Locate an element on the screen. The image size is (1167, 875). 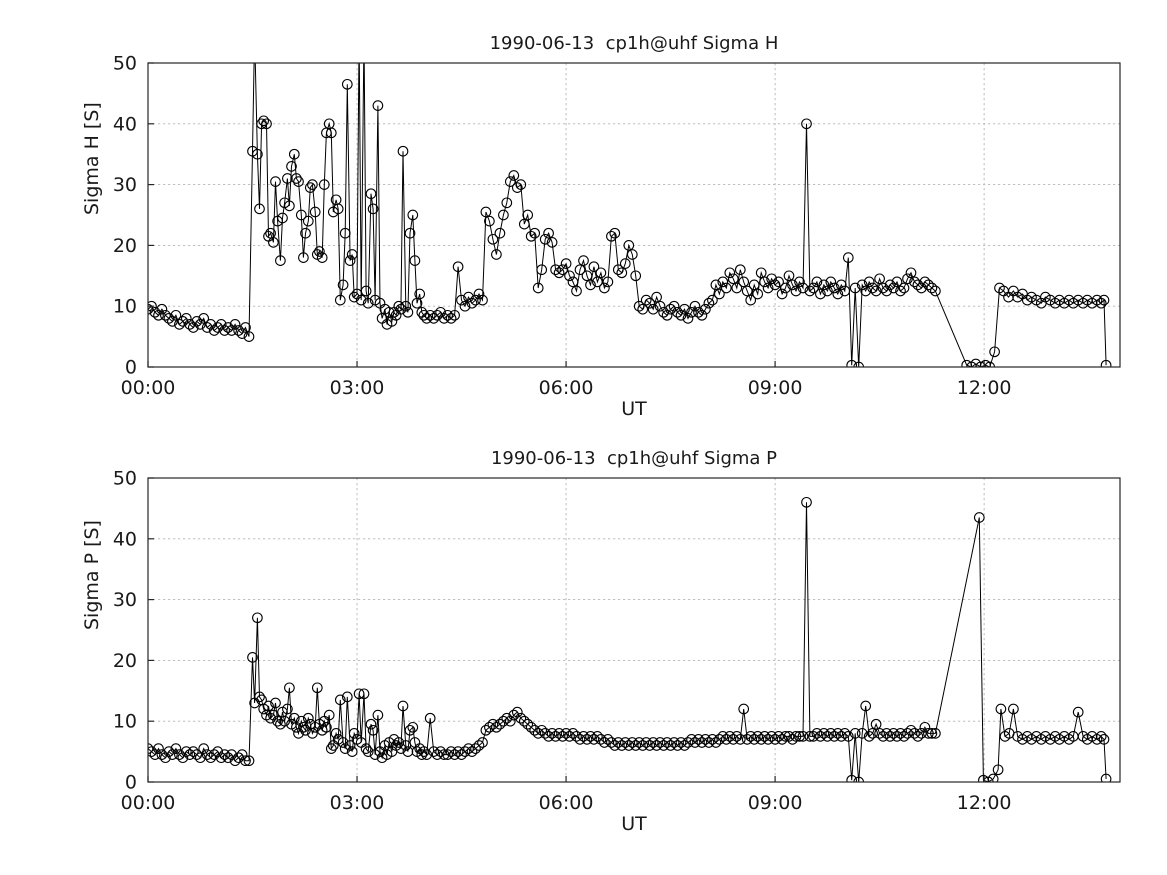
chart2-xlabel: UT is located at coordinates (634, 824).